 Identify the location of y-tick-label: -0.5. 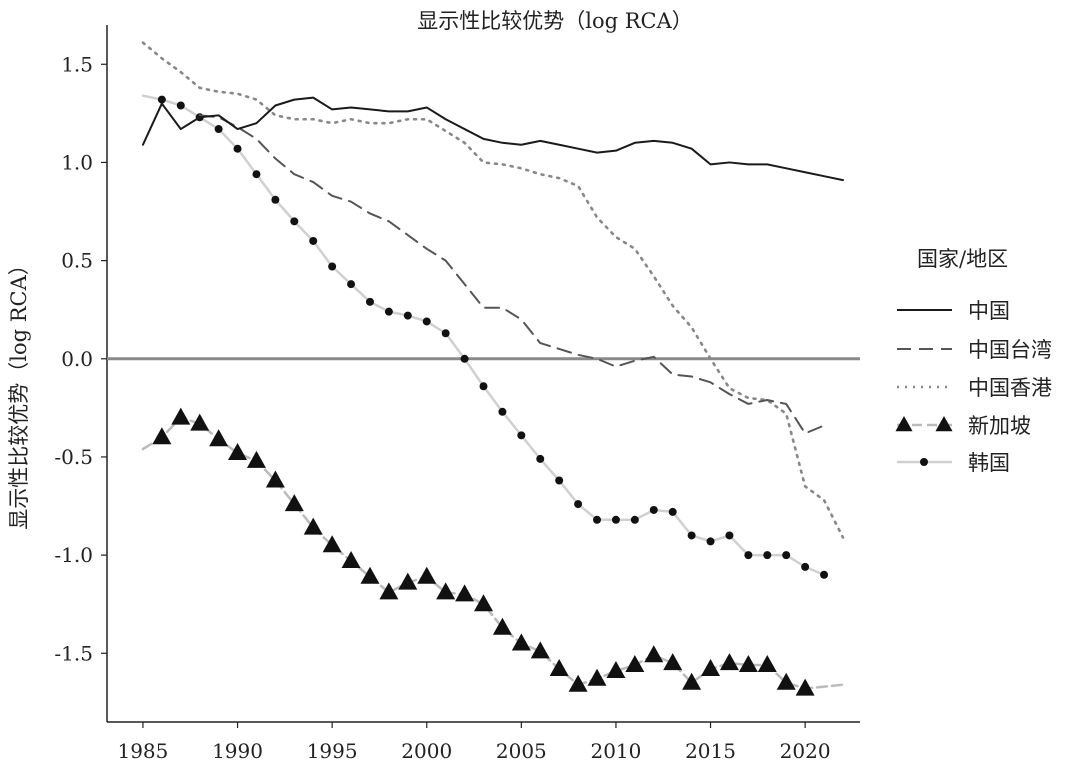
(73, 457).